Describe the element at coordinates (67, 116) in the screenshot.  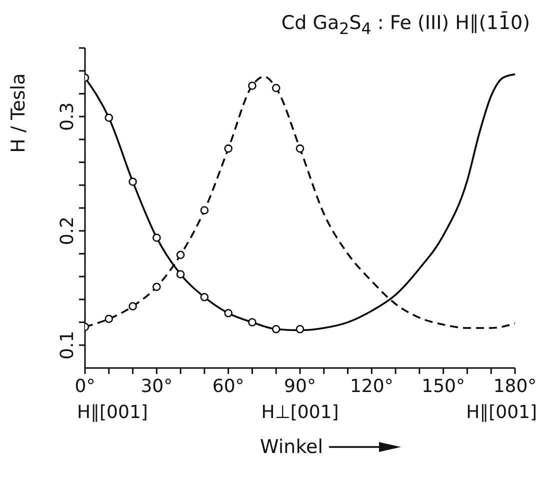
I see `y-tick-label: 0.3` at that location.